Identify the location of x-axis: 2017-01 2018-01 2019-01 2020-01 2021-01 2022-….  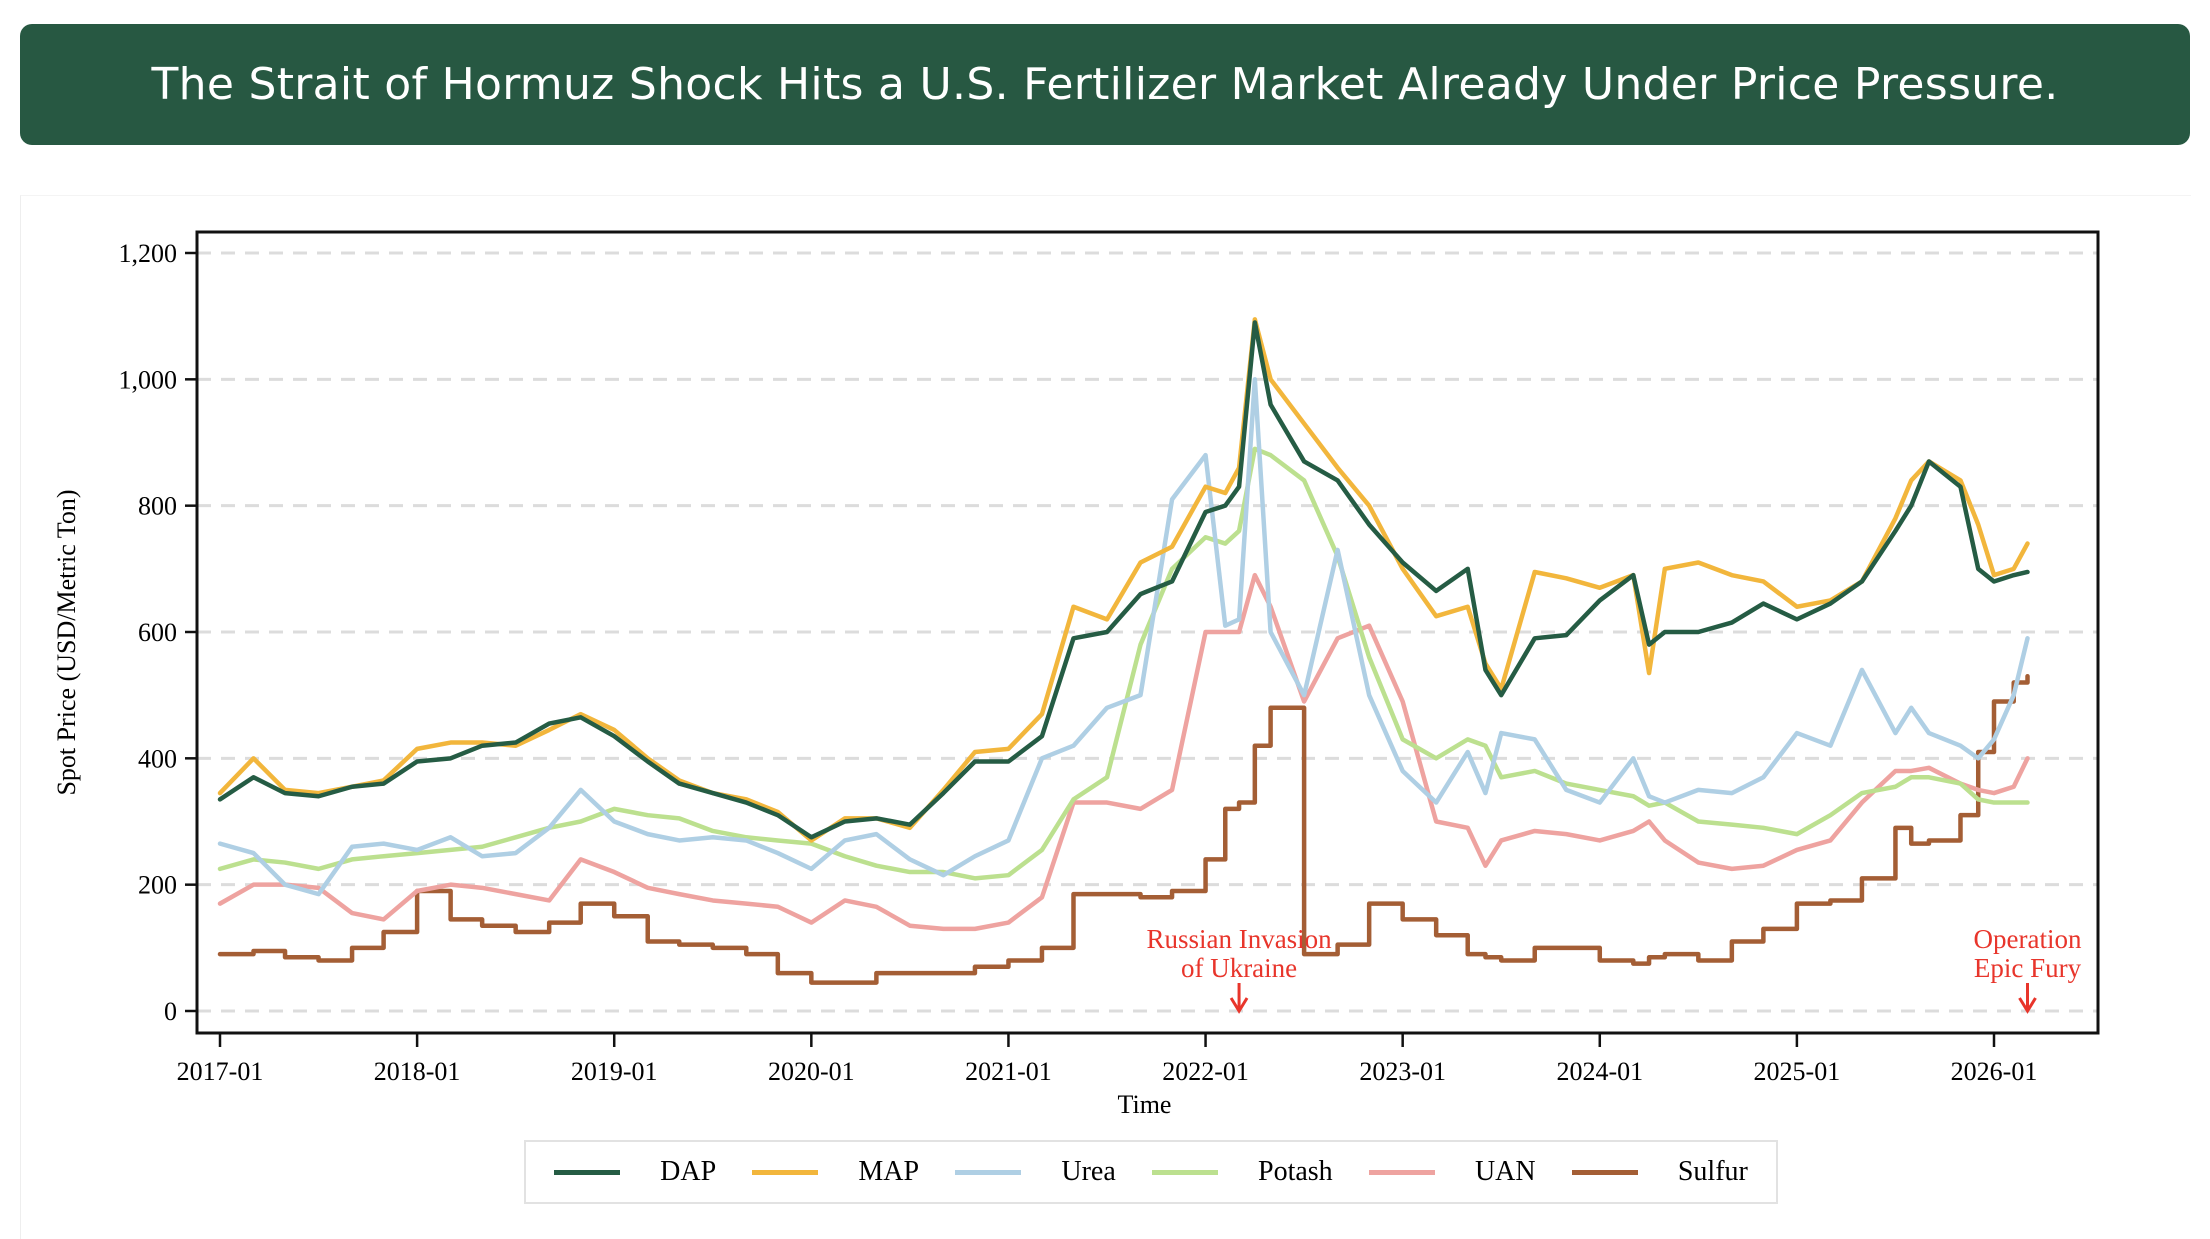
(1107, 1059).